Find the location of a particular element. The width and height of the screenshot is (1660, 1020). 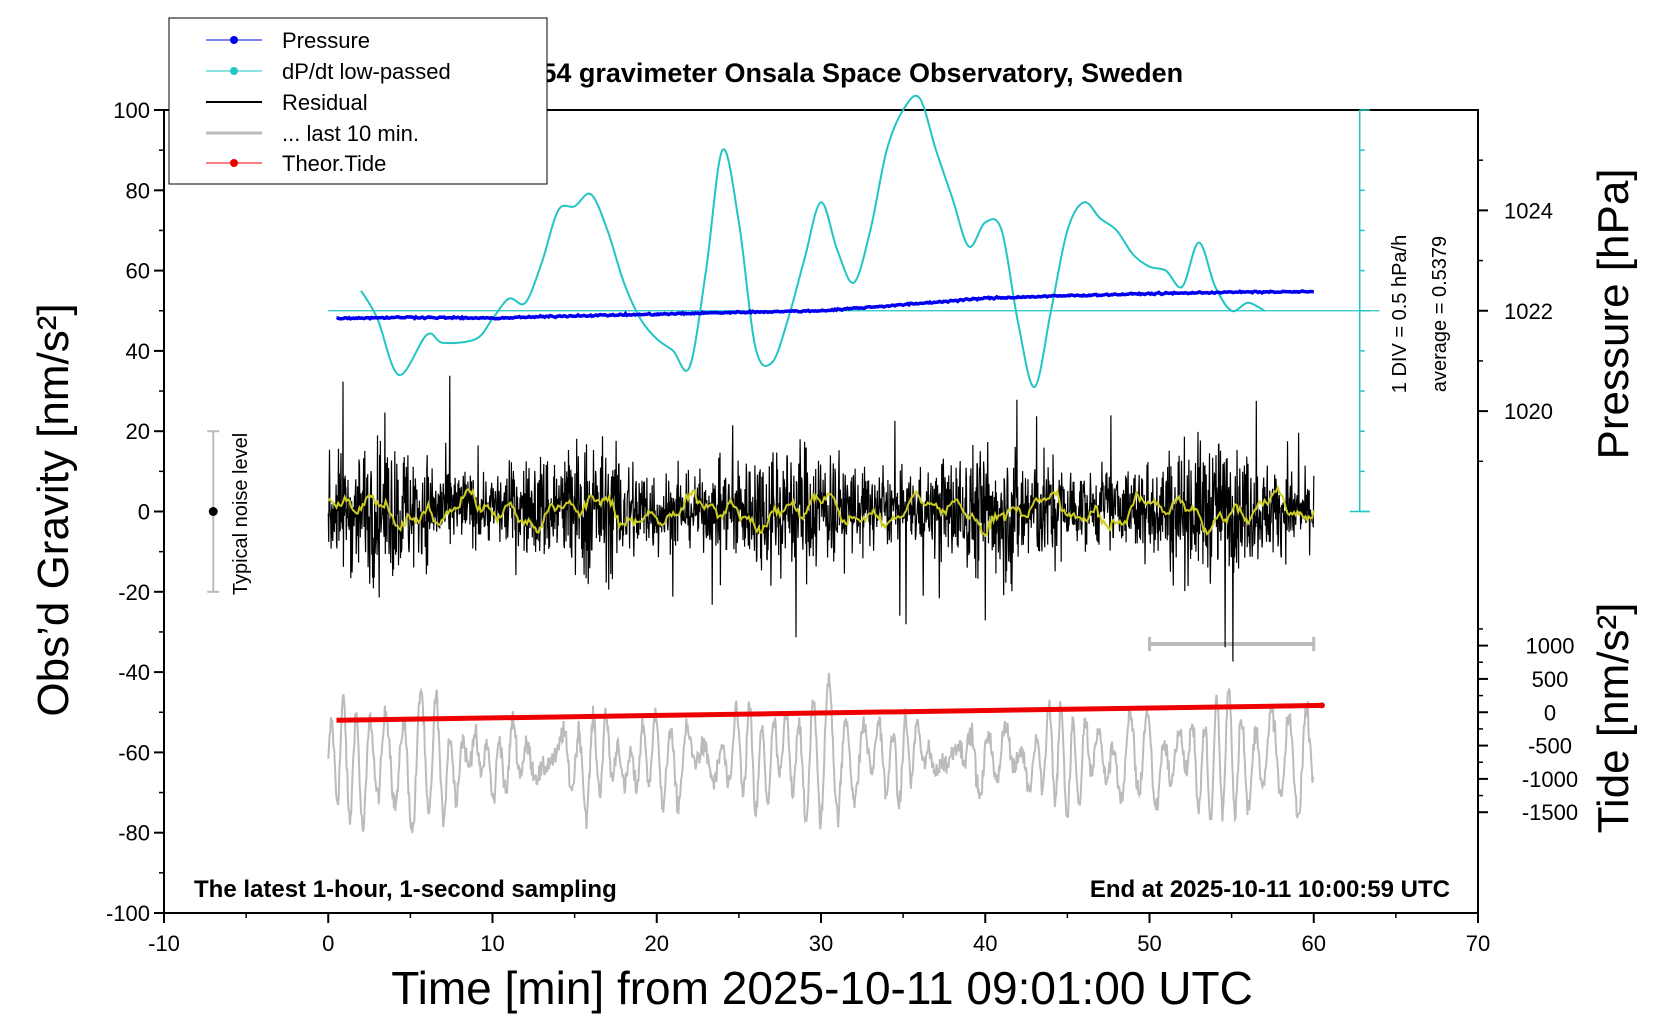

y-tick-label: 60 is located at coordinates (138, 271).